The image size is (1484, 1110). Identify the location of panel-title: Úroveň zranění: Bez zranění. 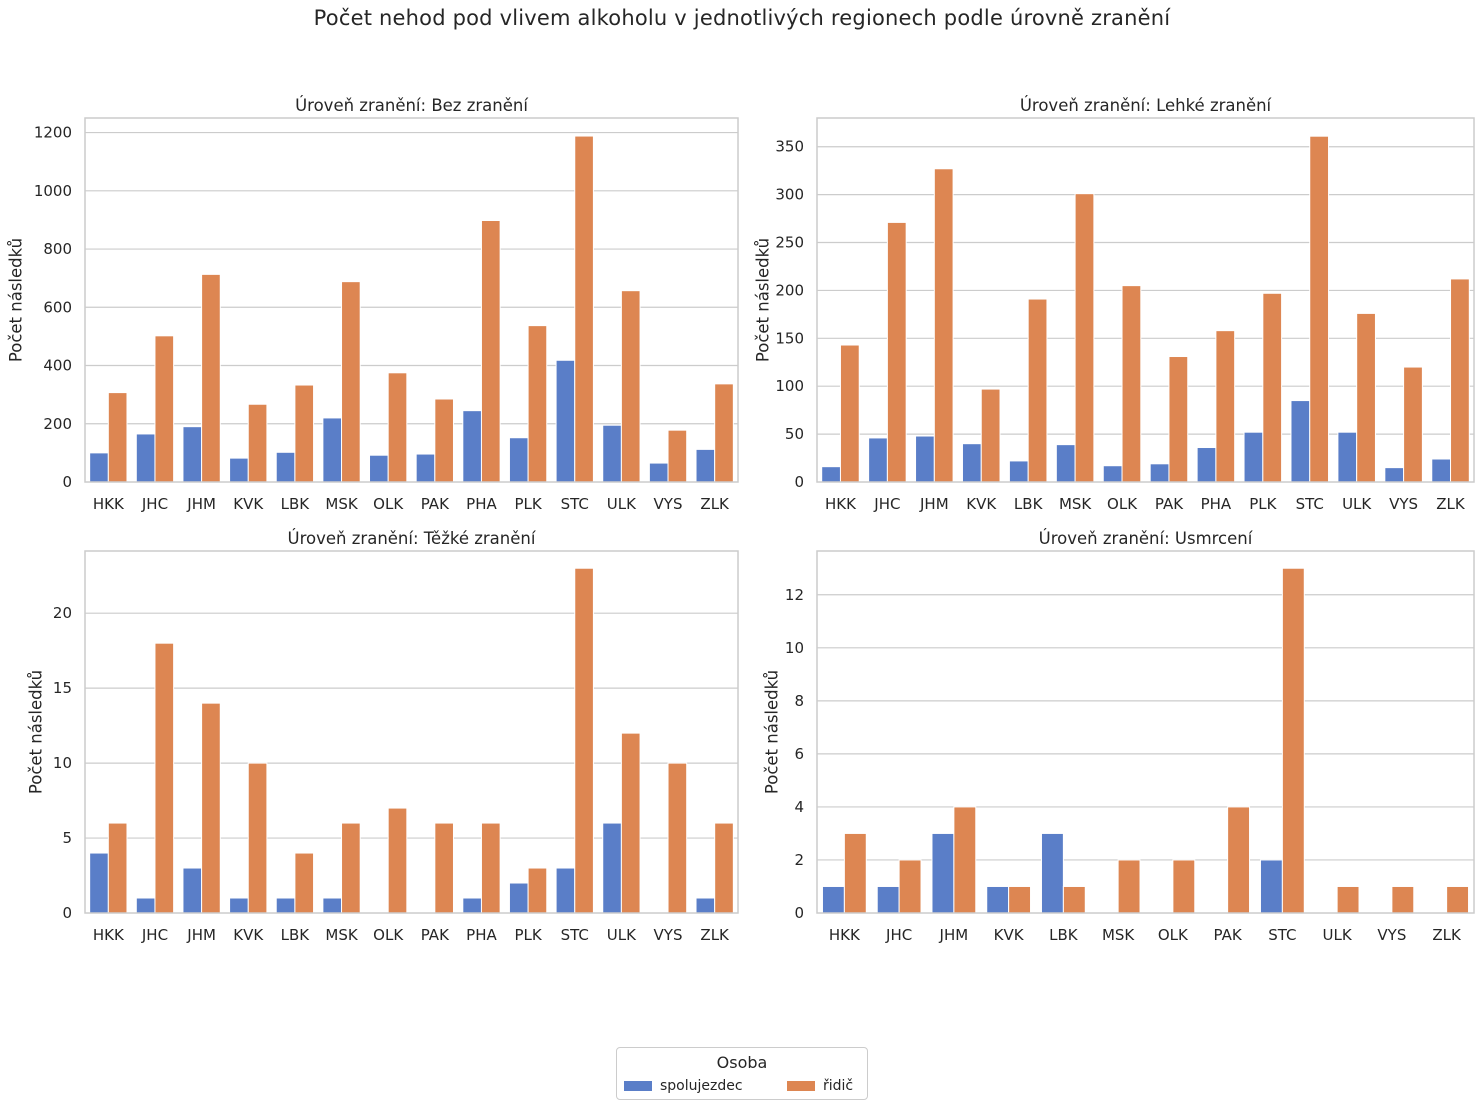
(412, 105).